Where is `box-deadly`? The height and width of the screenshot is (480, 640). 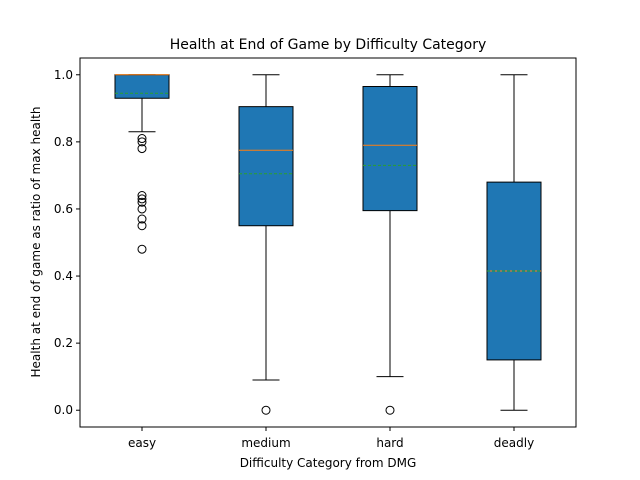 box-deadly is located at coordinates (514, 242).